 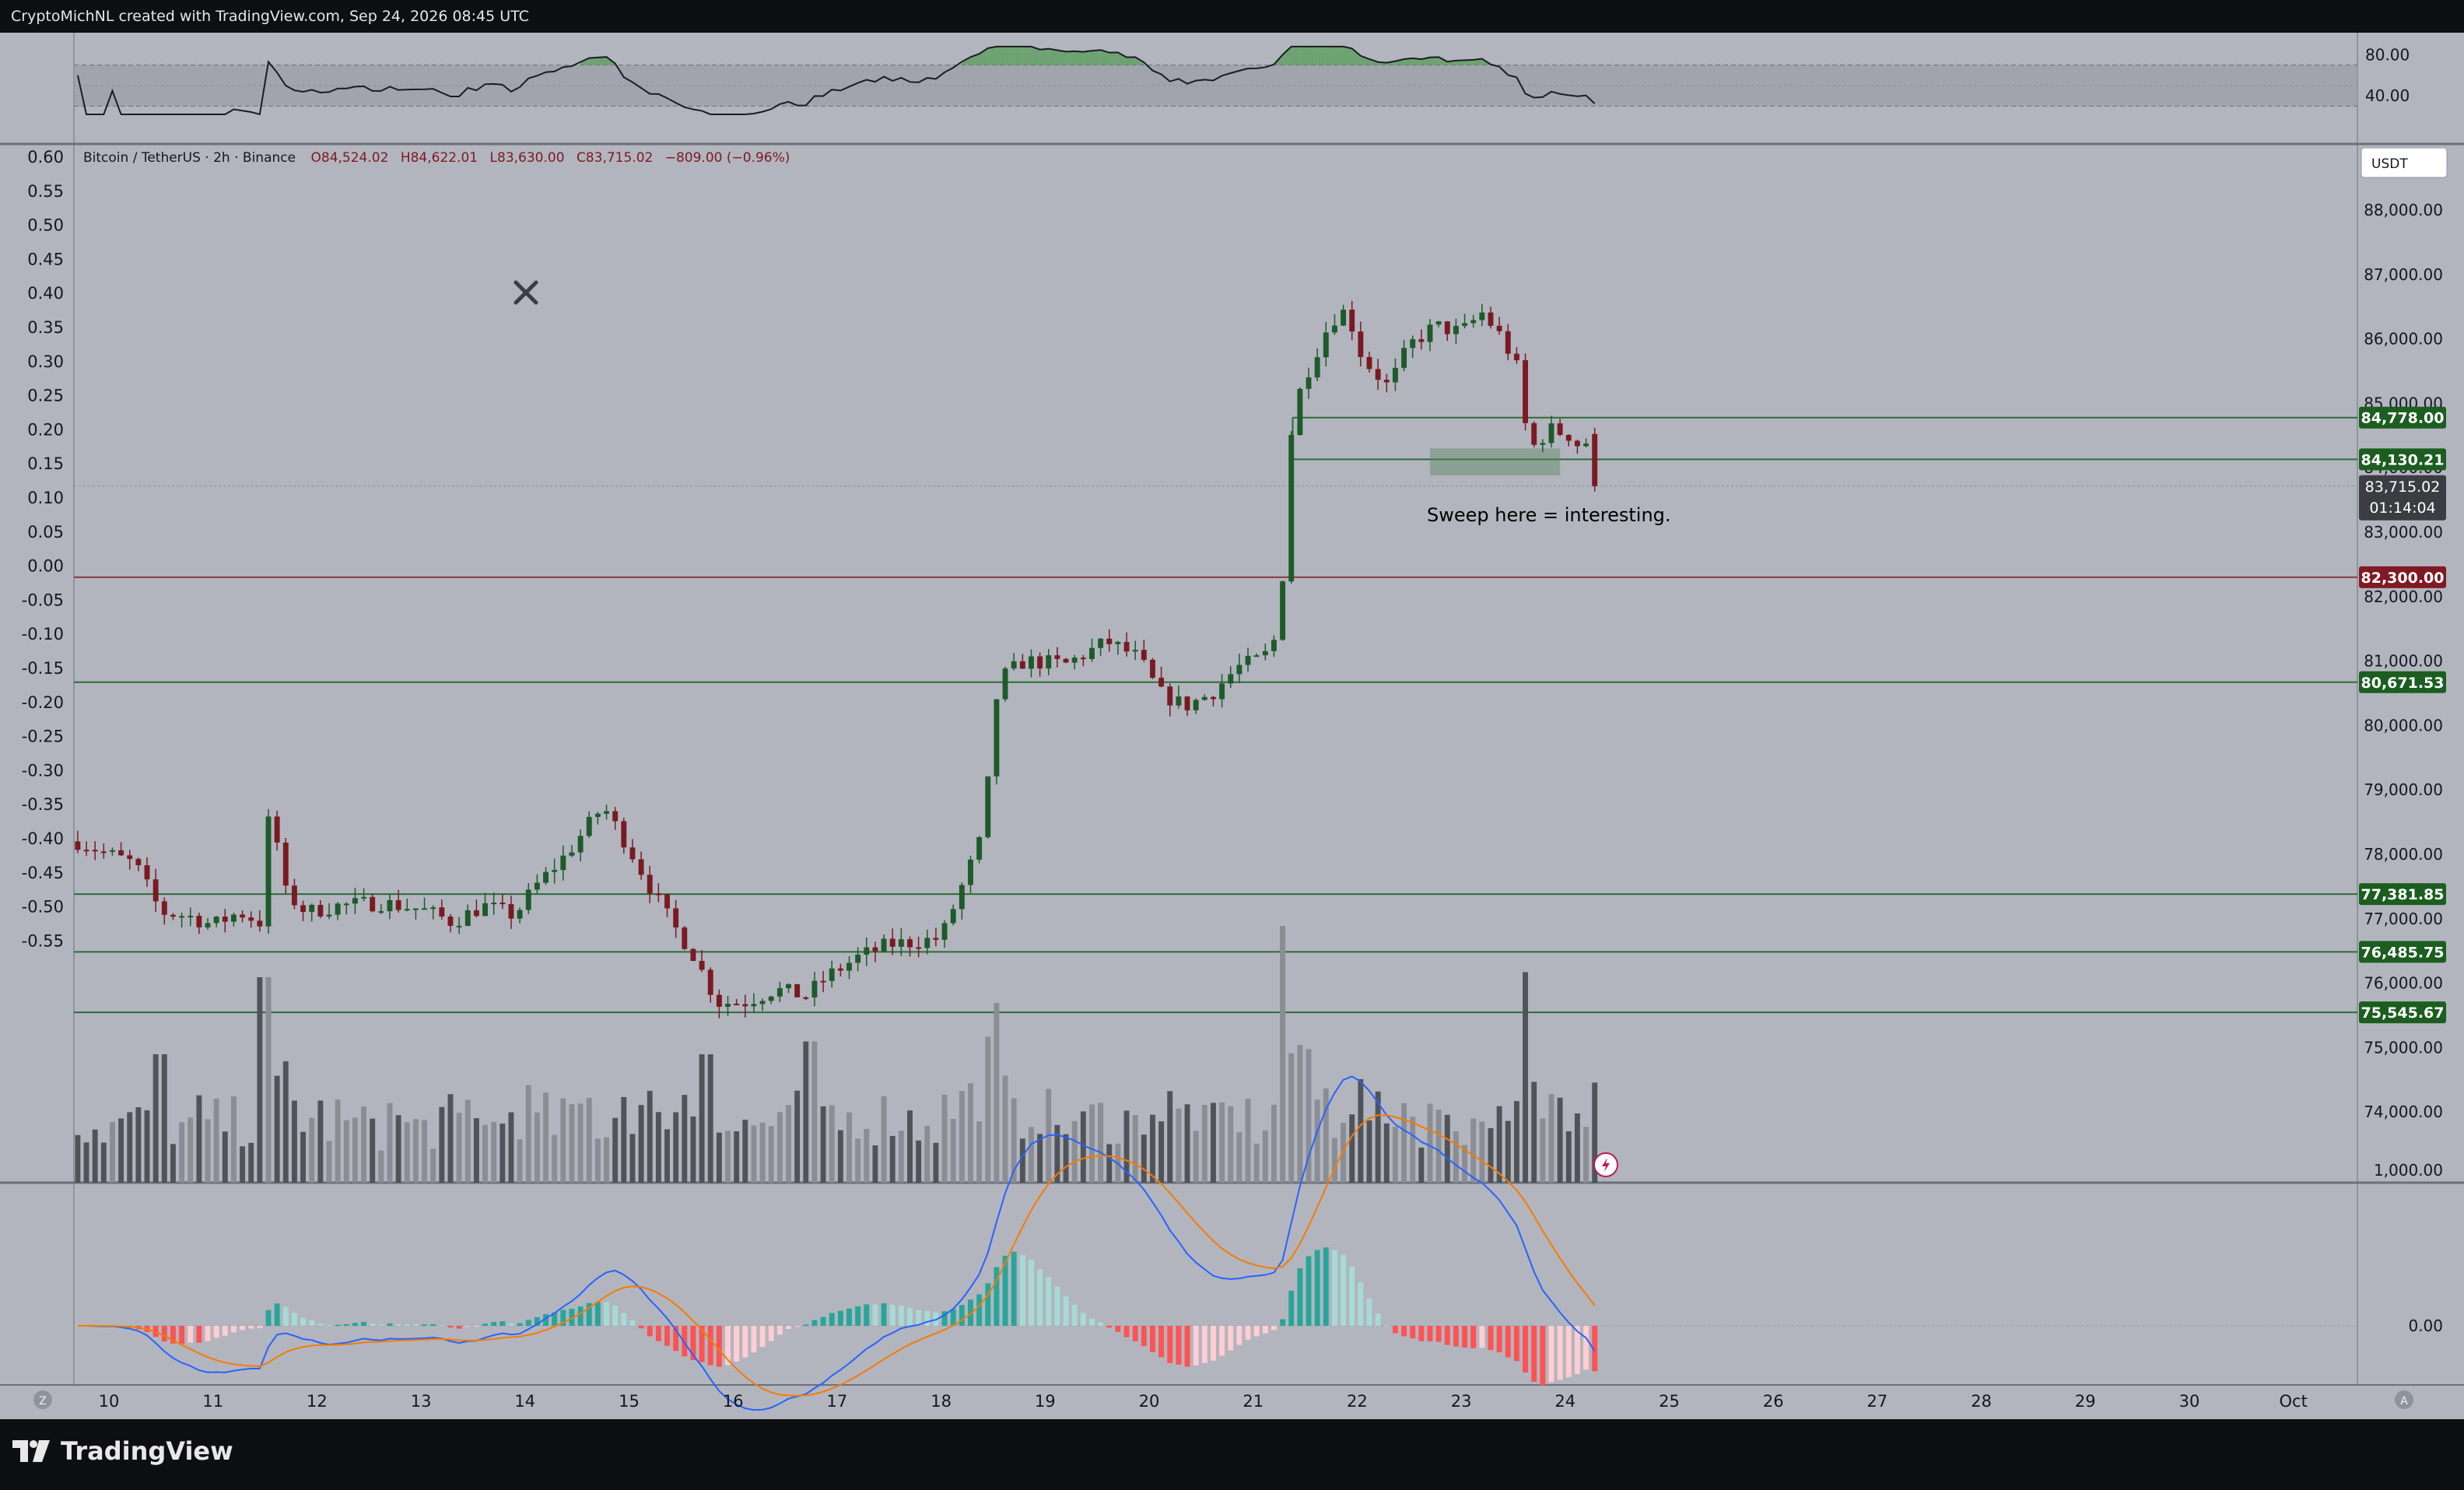 What do you see at coordinates (941, 1401) in the screenshot?
I see `time-tick-label: 18` at bounding box center [941, 1401].